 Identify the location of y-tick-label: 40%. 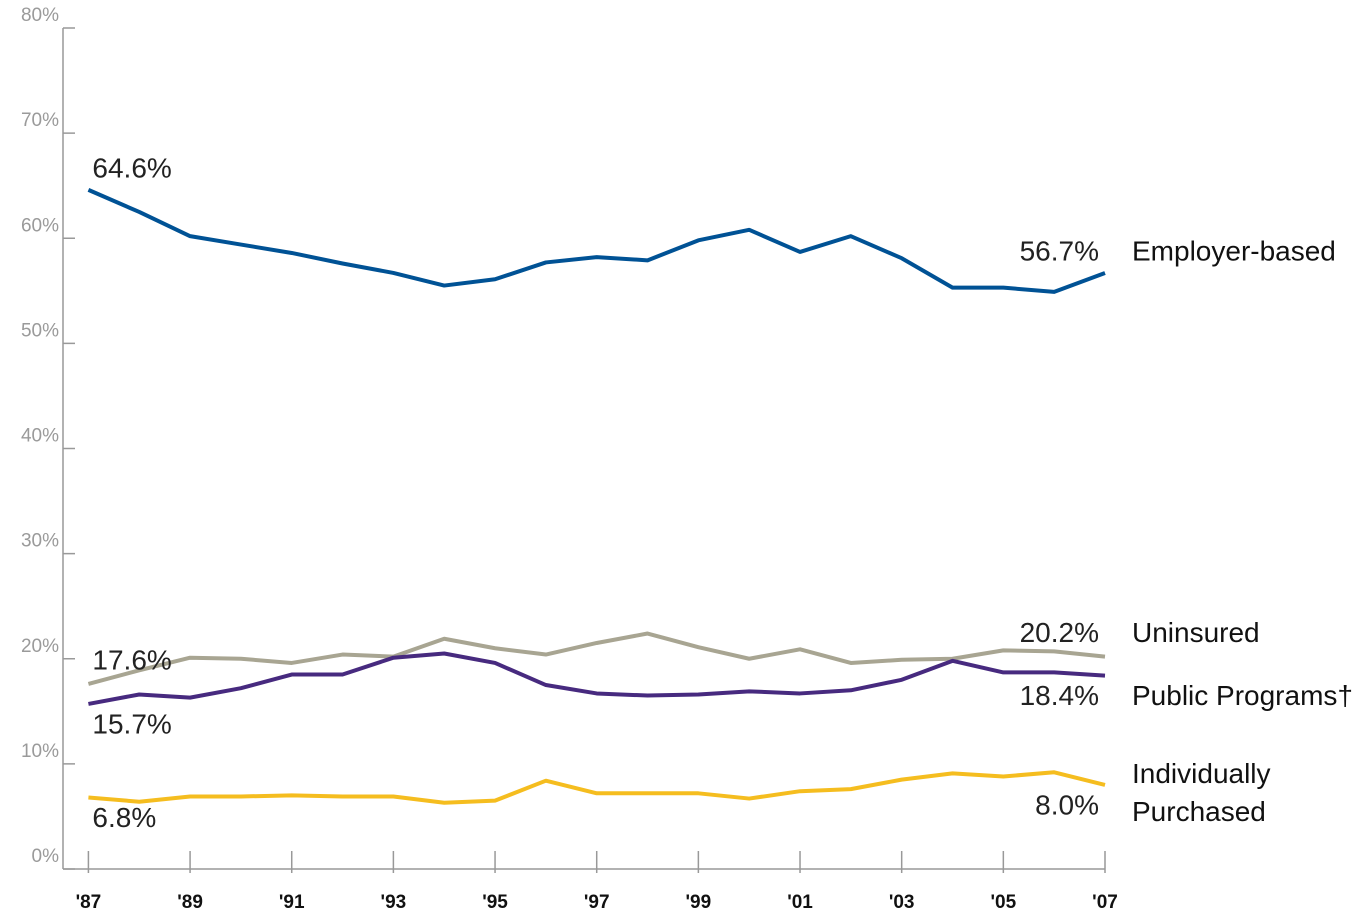
(40, 436).